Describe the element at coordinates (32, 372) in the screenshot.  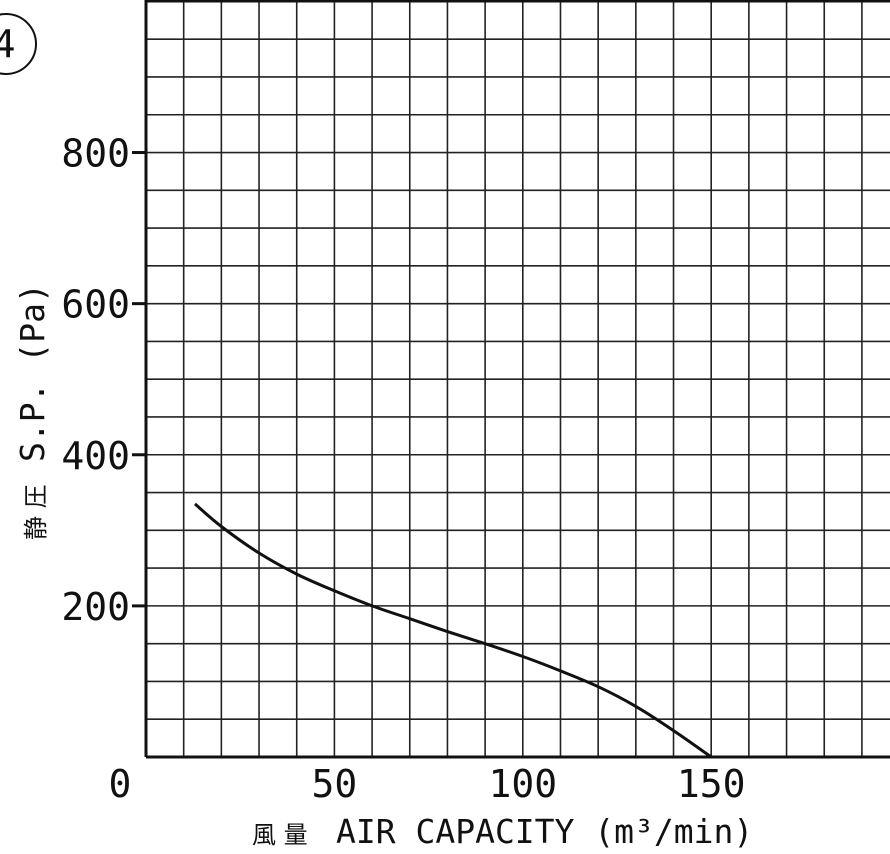
I see `y-axis-title-en: S.P. (Pa)` at that location.